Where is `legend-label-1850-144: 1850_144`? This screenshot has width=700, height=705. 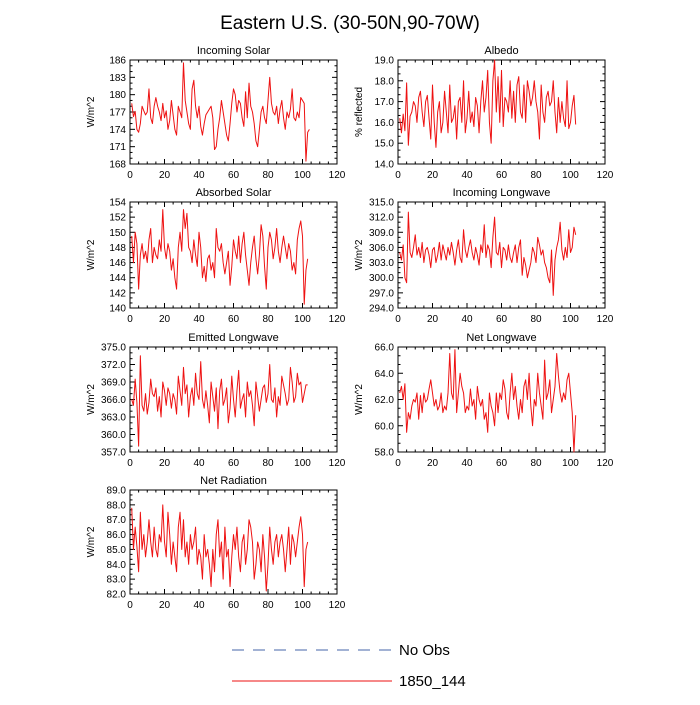
legend-label-1850-144: 1850_144 is located at coordinates (432, 681).